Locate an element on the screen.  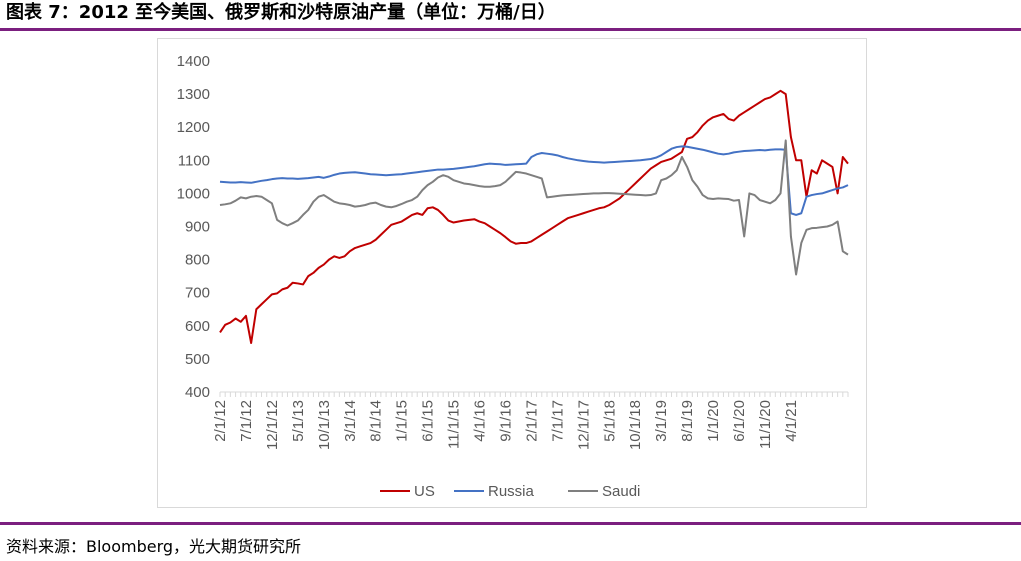
y-tick-label: 600 is located at coordinates (197, 326).